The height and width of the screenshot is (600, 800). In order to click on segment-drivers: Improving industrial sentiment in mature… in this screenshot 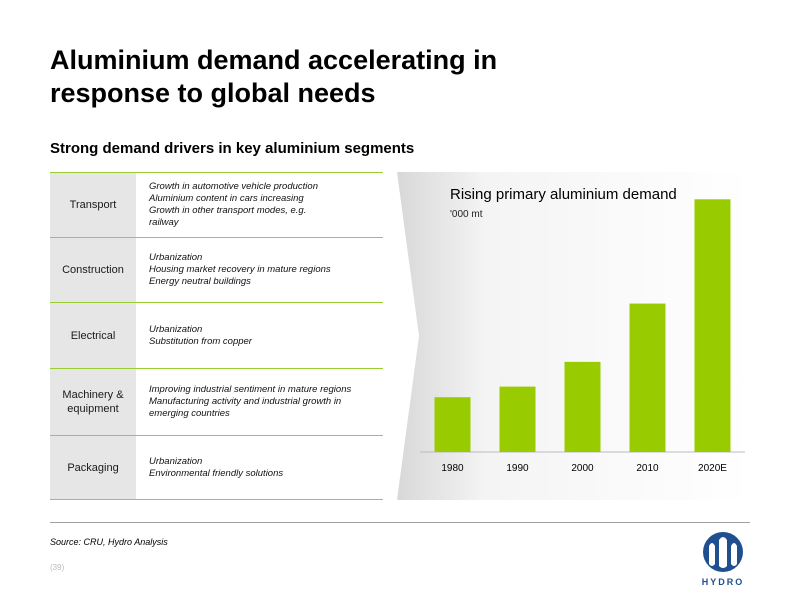, I will do `click(259, 402)`.